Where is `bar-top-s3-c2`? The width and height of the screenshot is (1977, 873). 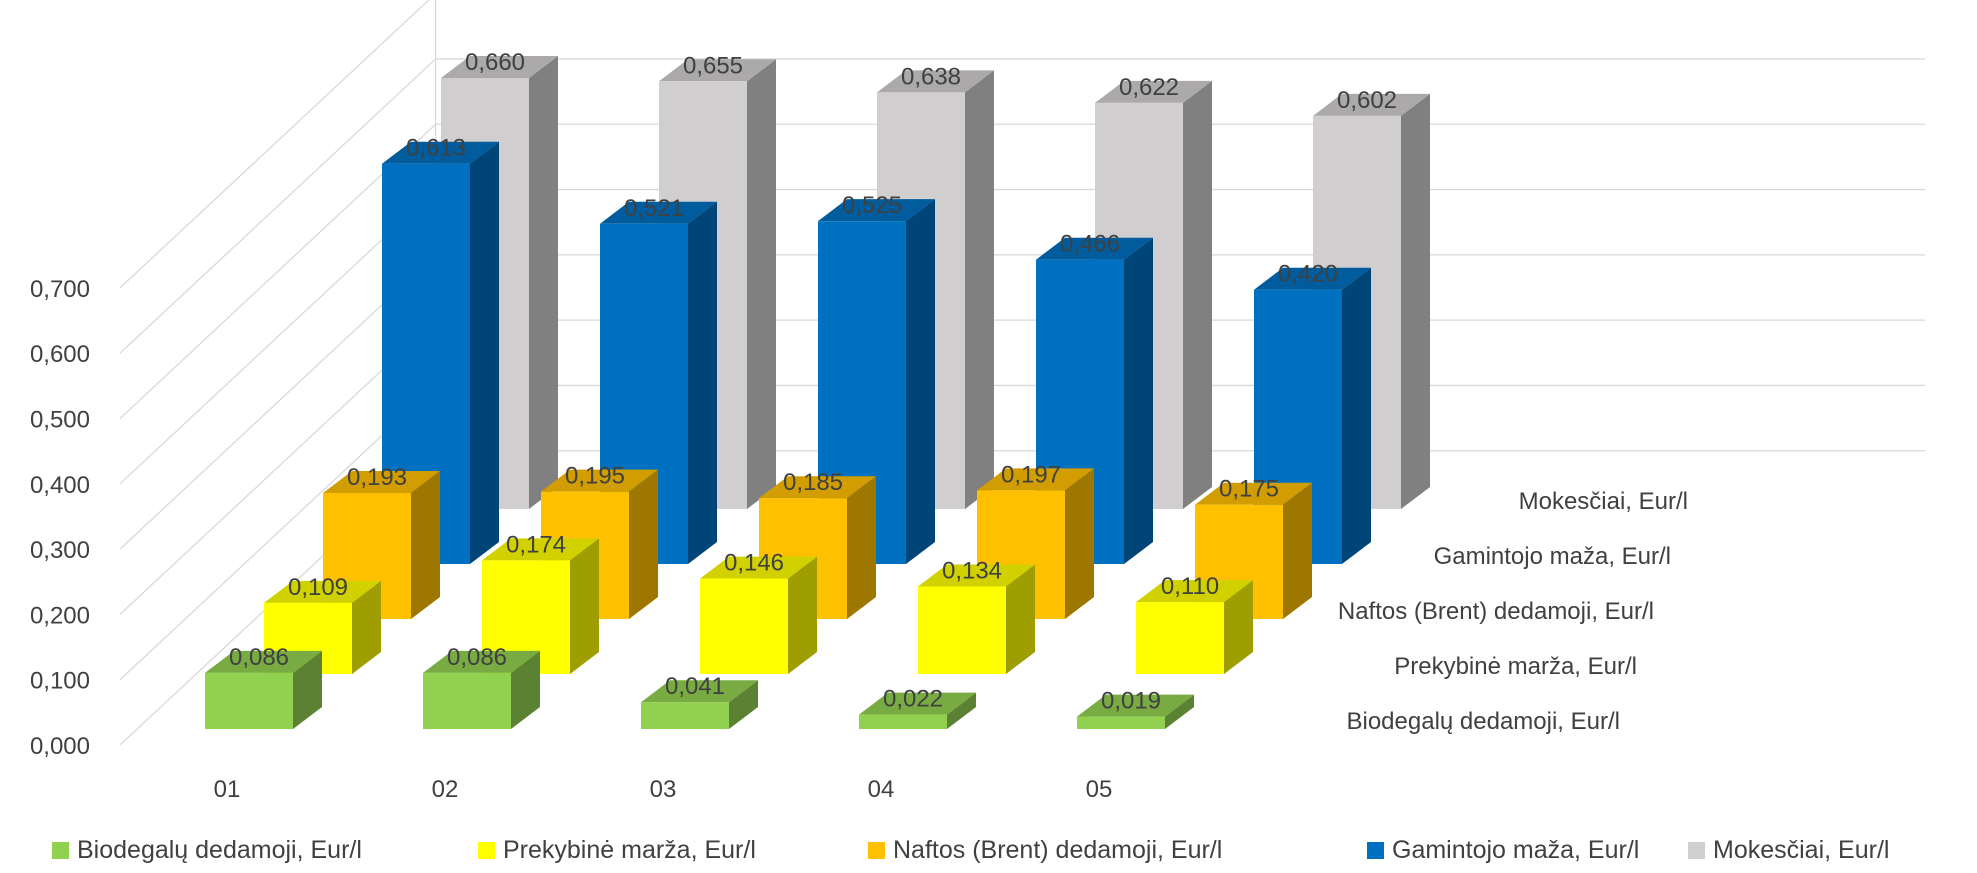
bar-top-s3-c2 is located at coordinates (599, 480).